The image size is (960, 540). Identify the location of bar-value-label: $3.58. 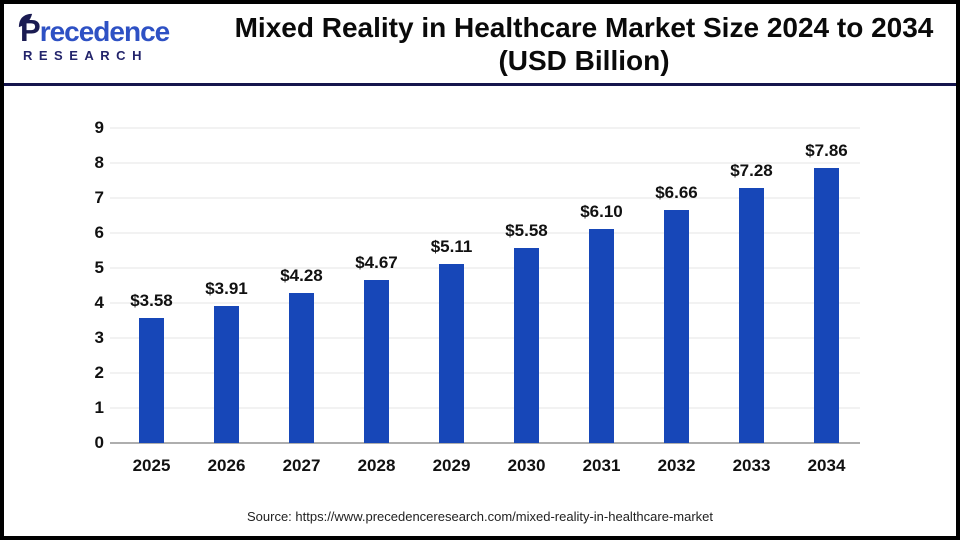
(151, 300).